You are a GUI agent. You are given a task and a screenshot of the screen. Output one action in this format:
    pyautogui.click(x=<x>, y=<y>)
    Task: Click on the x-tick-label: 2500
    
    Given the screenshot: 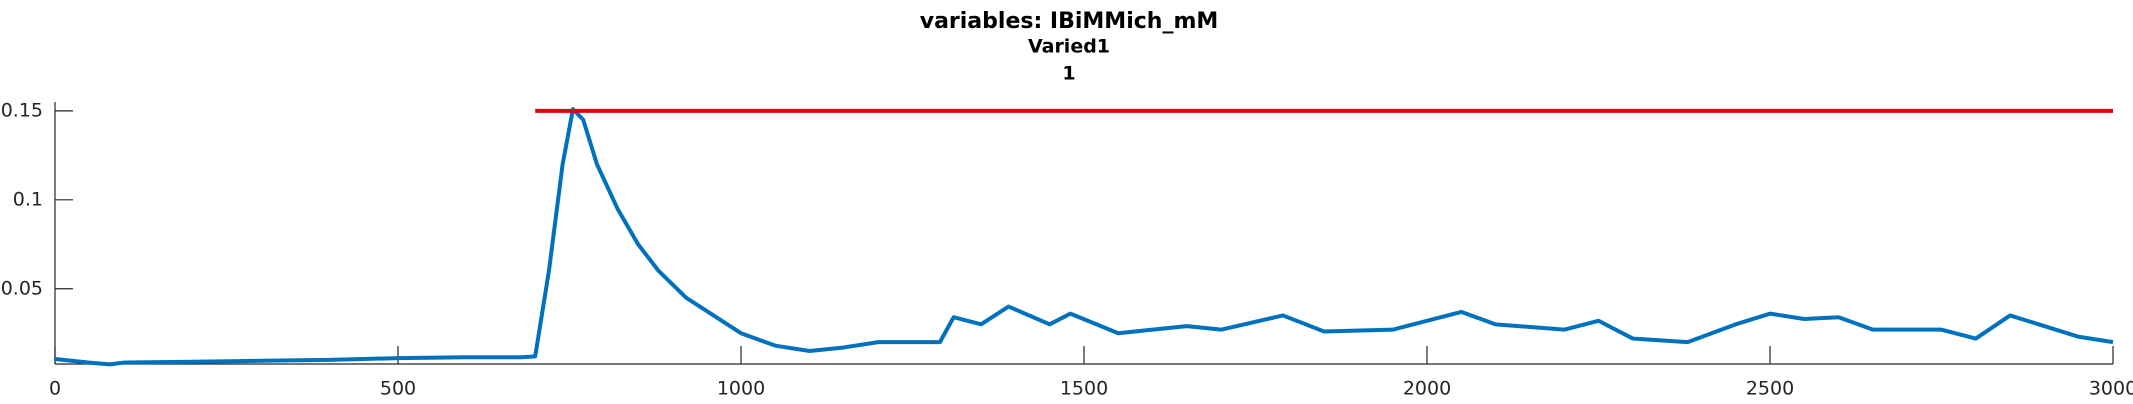 What is the action you would take?
    pyautogui.click(x=1770, y=389)
    